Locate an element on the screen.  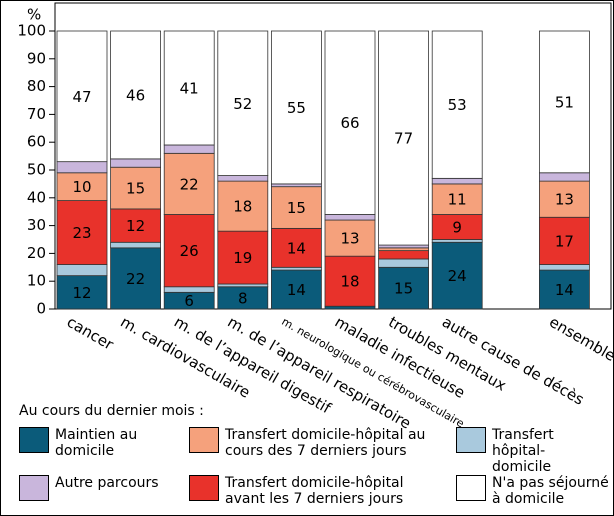
data-label: 51 is located at coordinates (564, 102).